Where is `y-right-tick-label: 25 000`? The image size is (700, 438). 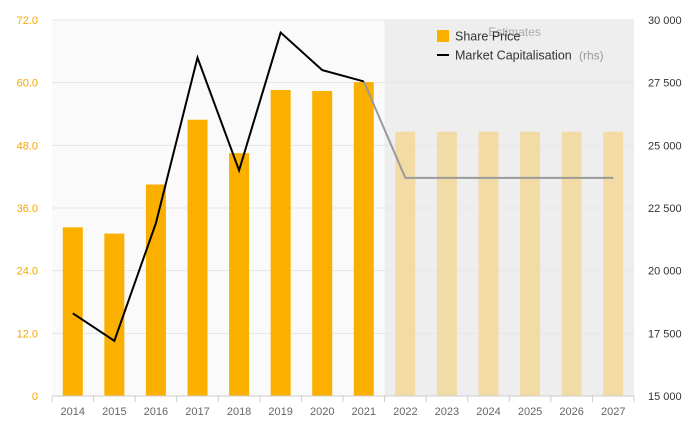 y-right-tick-label: 25 000 is located at coordinates (665, 146).